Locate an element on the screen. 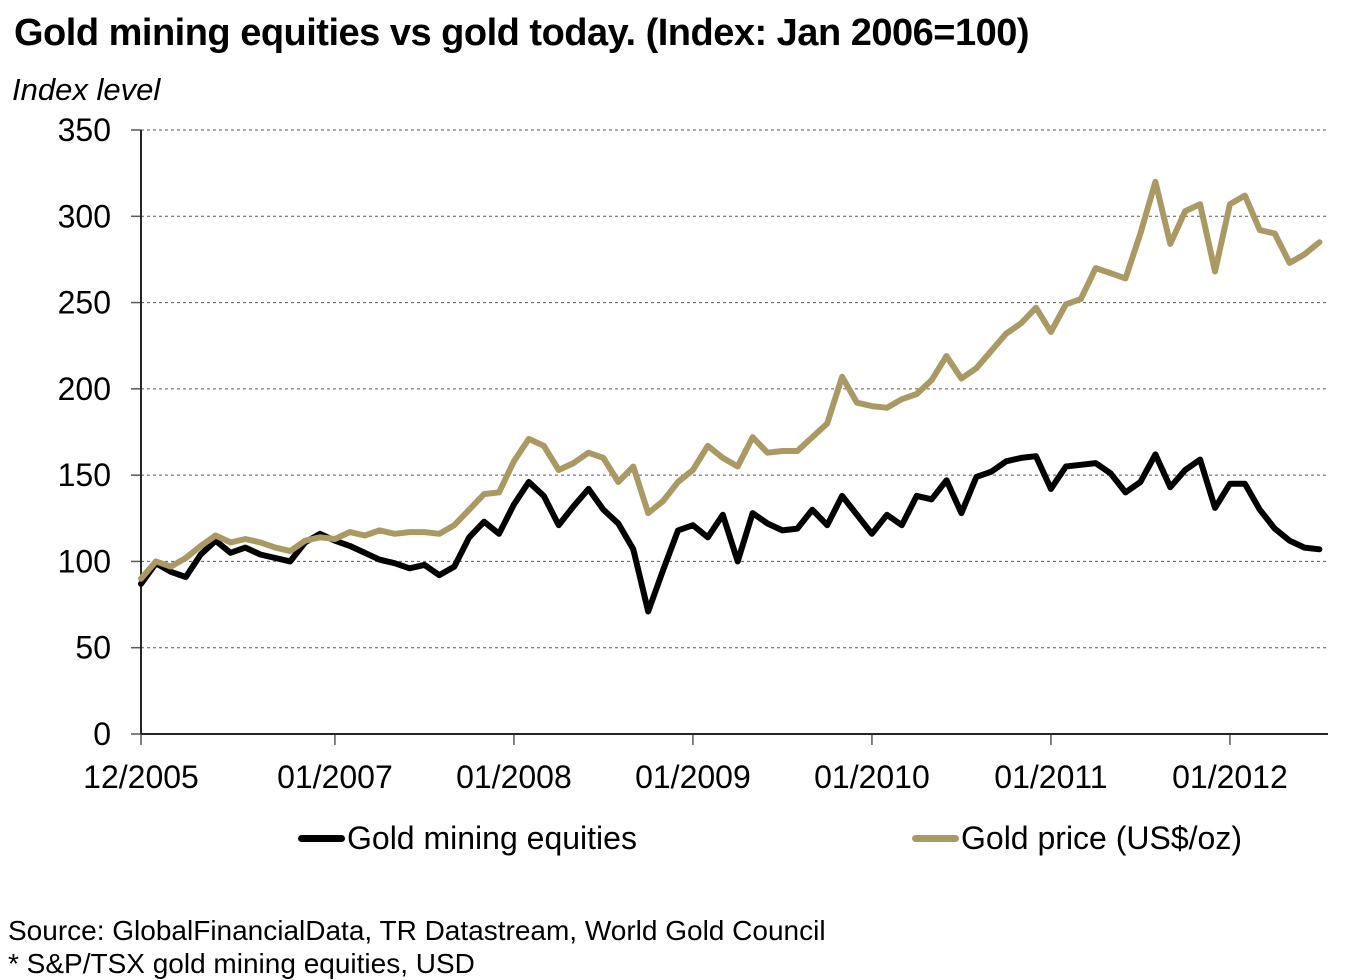  legend-item-gold-price: Gold price (US$/oz) is located at coordinates (1077, 838).